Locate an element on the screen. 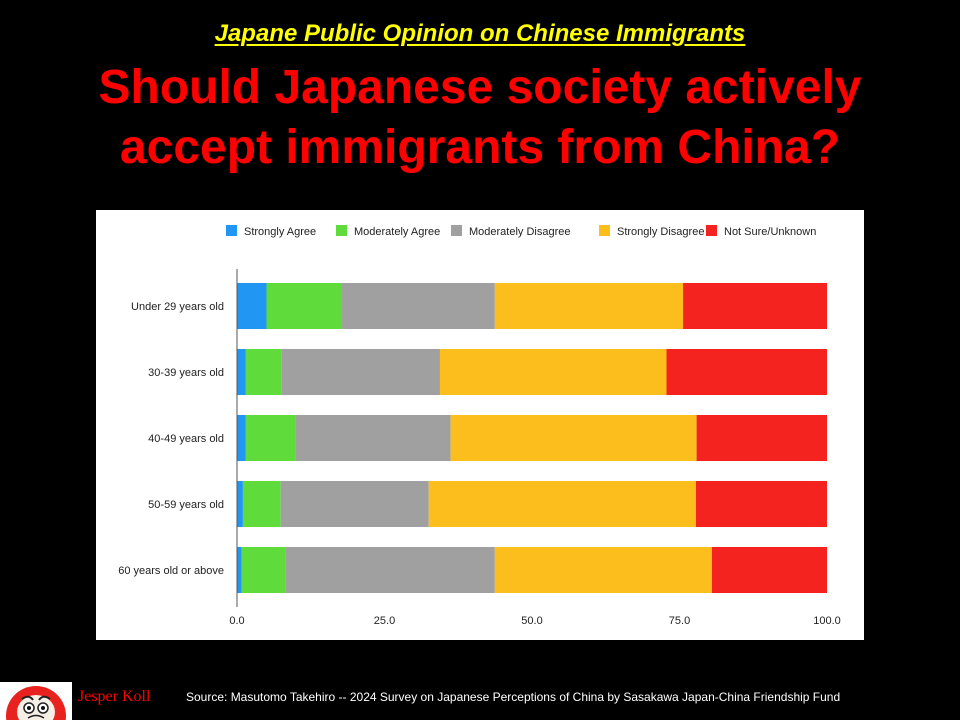 This screenshot has height=720, width=960. legend-swatch-moderately-agree is located at coordinates (341, 230).